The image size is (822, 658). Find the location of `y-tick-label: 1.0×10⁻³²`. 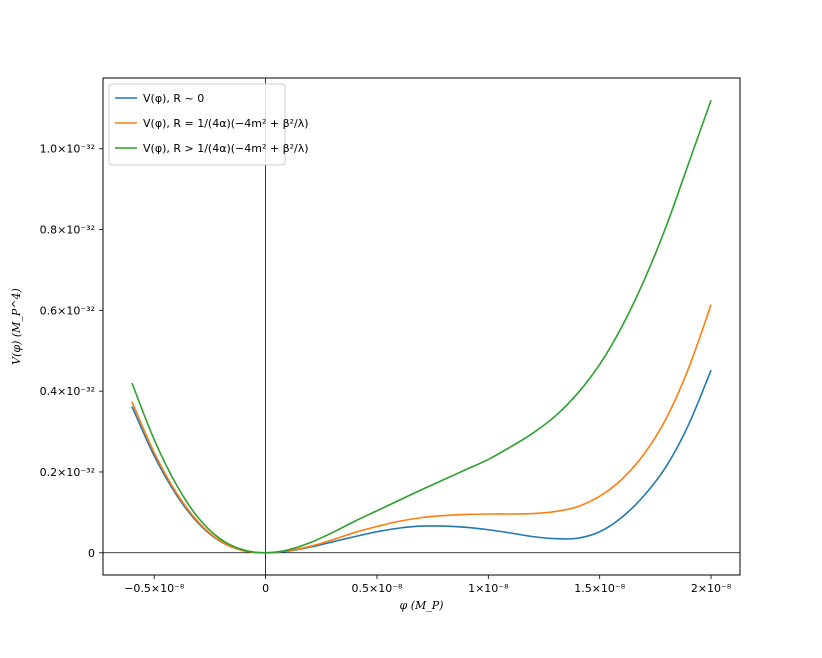

y-tick-label: 1.0×10⁻³² is located at coordinates (67, 149).